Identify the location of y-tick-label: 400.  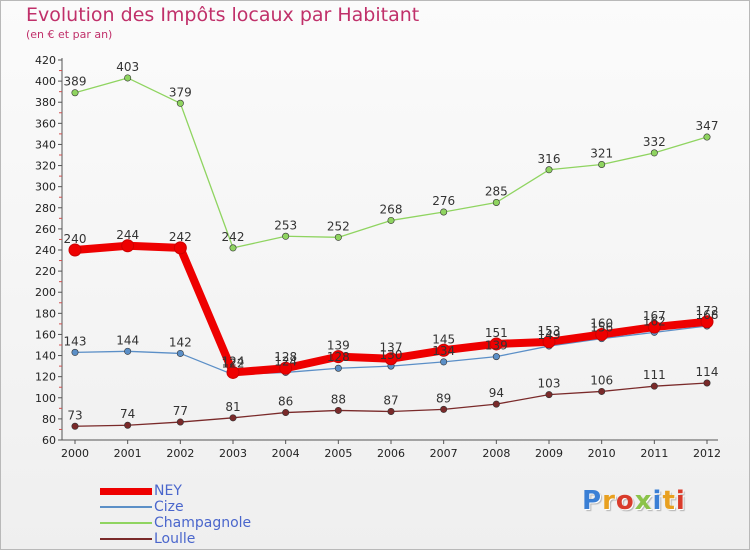
(45, 81).